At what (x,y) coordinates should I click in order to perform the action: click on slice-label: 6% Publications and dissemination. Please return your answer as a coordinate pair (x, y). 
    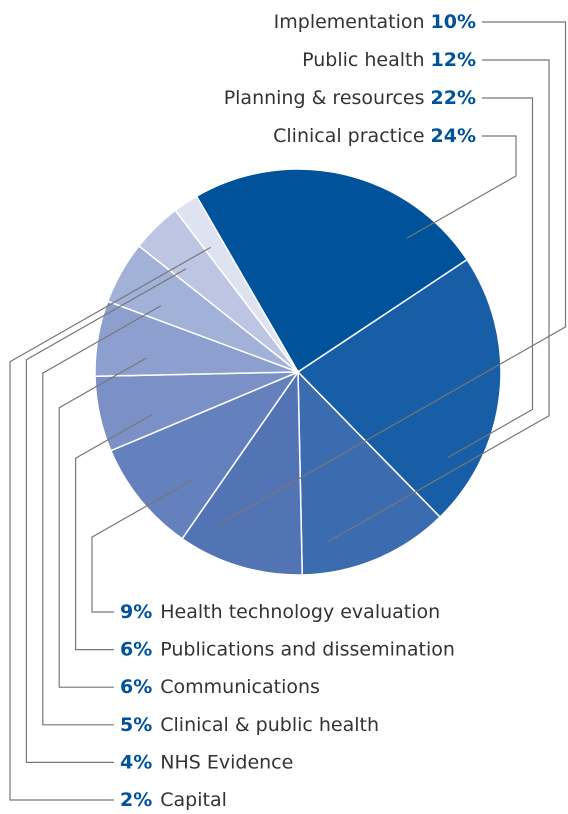
    Looking at the image, I should click on (287, 649).